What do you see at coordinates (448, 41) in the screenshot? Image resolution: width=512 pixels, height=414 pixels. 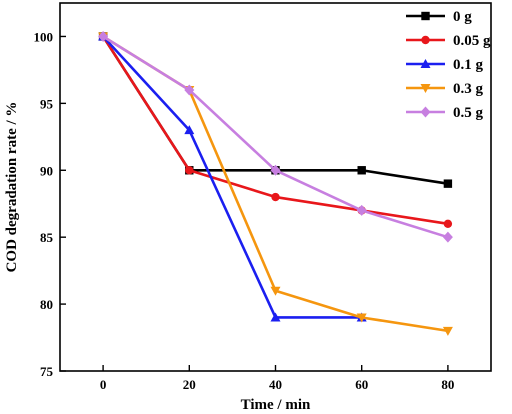 I see `legend-entry: 0.05 g` at bounding box center [448, 41].